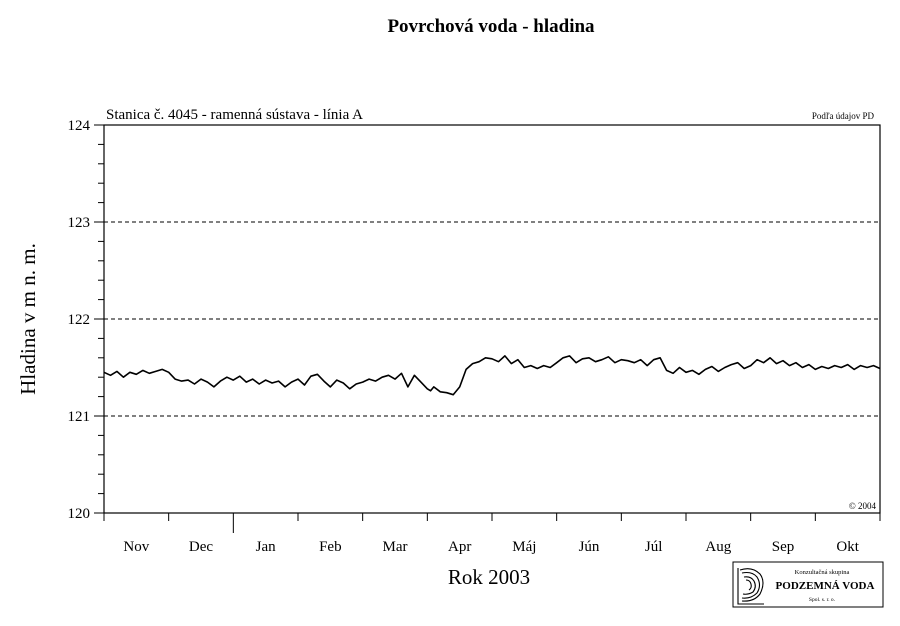 The height and width of the screenshot is (626, 900). Describe the element at coordinates (395, 547) in the screenshot. I see `x-tick-label: Mar` at that location.